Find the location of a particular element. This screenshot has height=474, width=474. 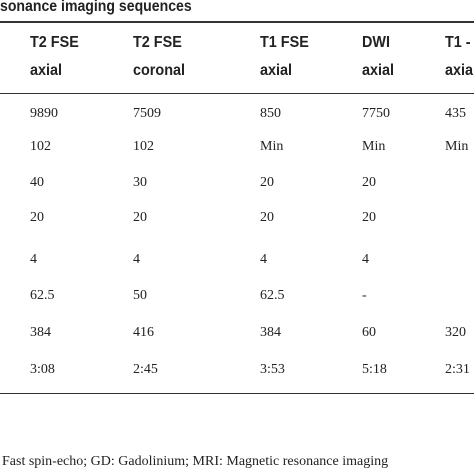

column-header: T1 - is located at coordinates (458, 42).